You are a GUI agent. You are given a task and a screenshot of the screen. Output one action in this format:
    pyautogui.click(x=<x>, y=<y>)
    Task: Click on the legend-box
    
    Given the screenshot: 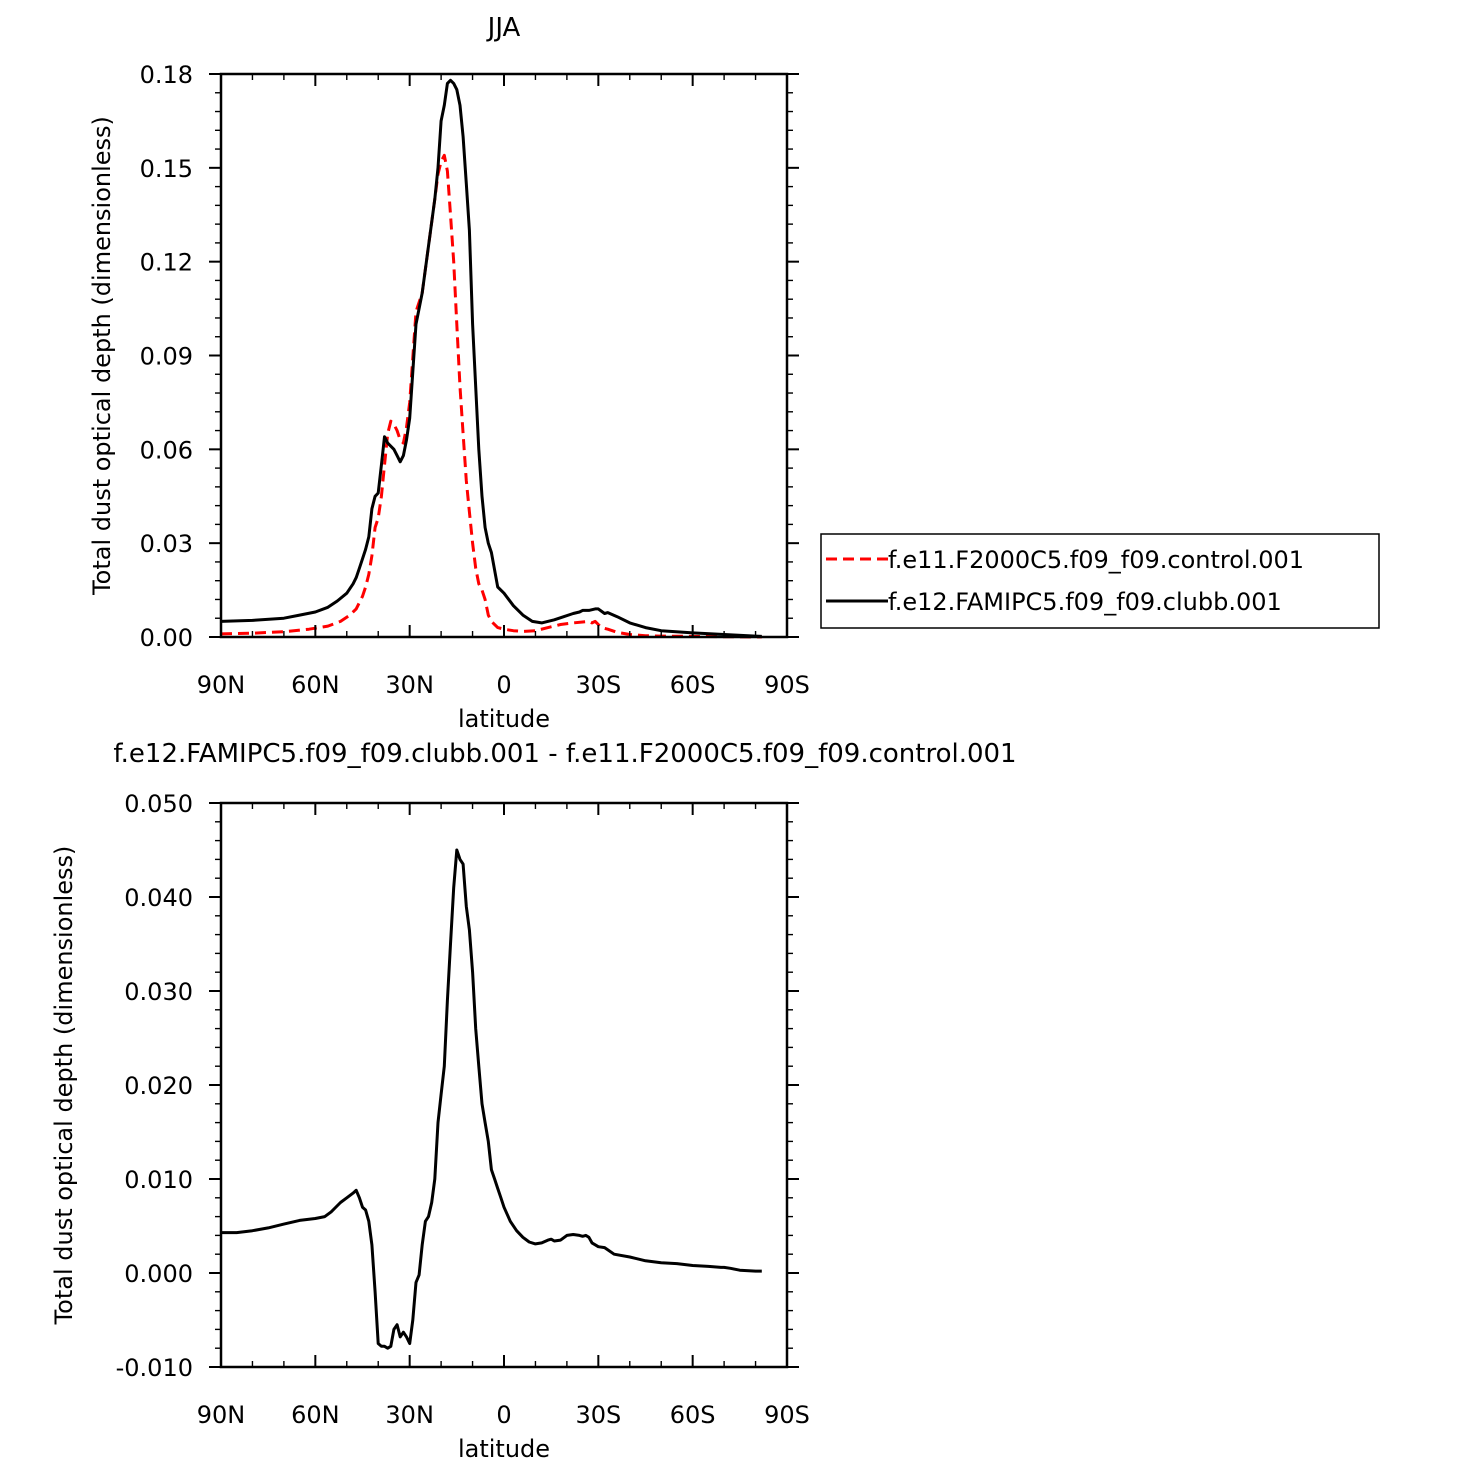 What is the action you would take?
    pyautogui.click(x=1100, y=581)
    